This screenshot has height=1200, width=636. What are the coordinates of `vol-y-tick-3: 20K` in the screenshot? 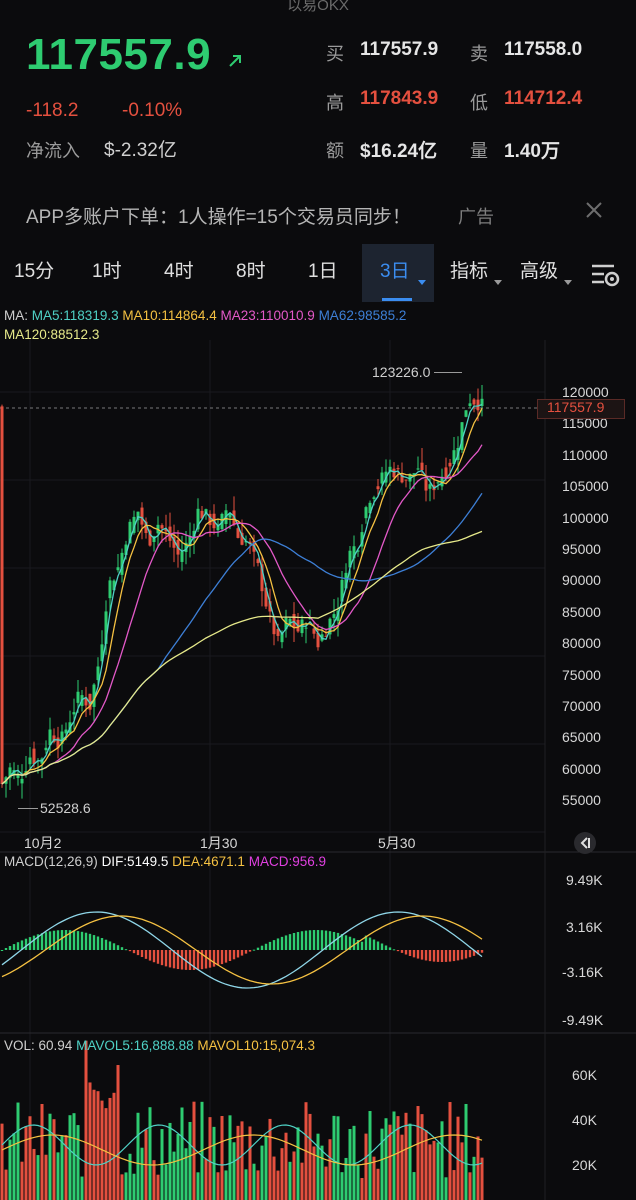 It's located at (584, 1165).